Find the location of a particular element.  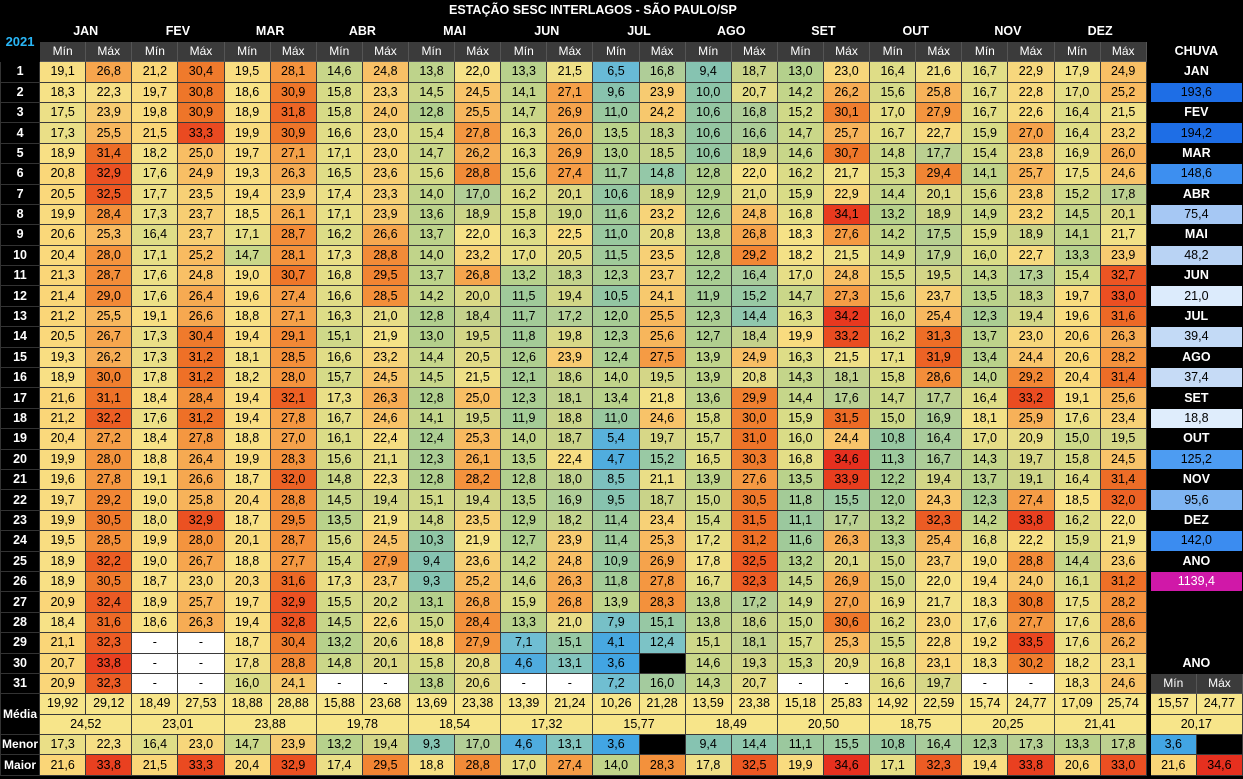

menor-cell: 16,4 is located at coordinates (939, 745).